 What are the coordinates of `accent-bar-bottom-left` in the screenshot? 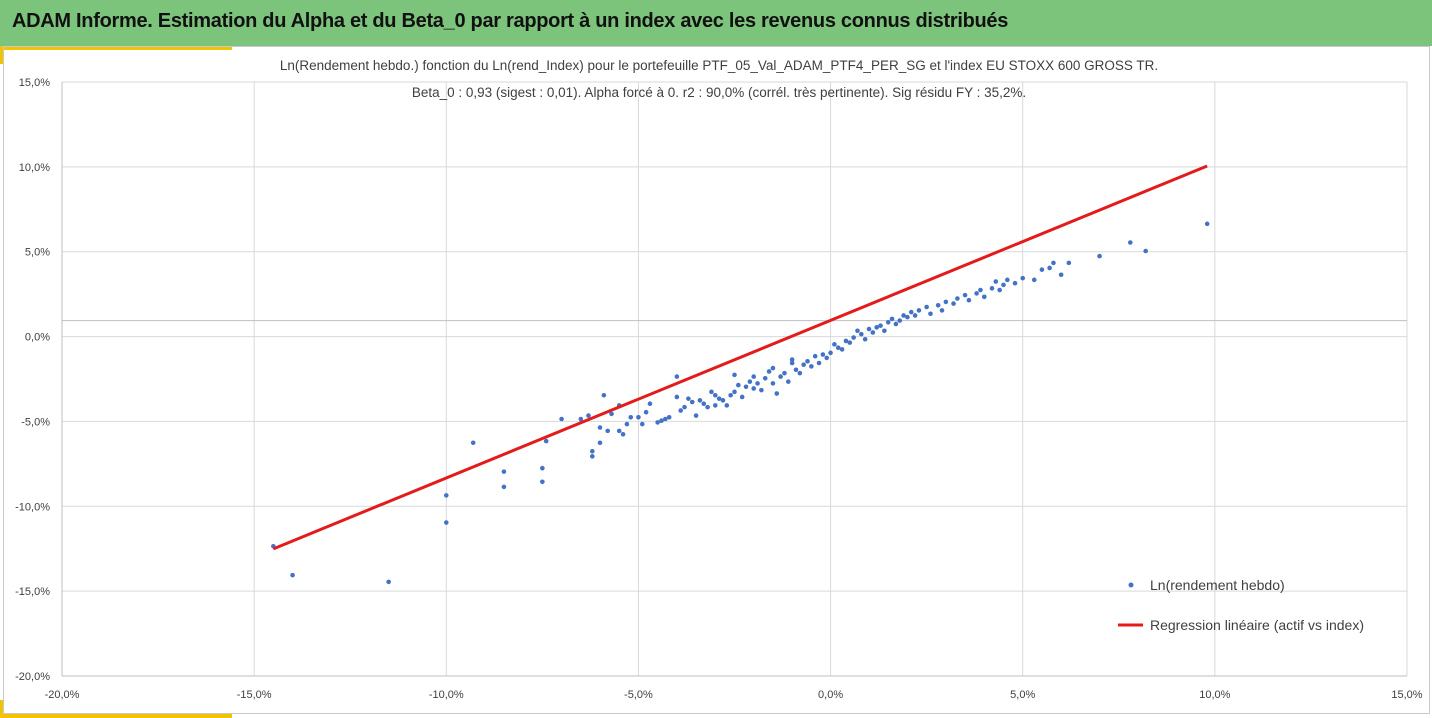 It's located at (2, 709).